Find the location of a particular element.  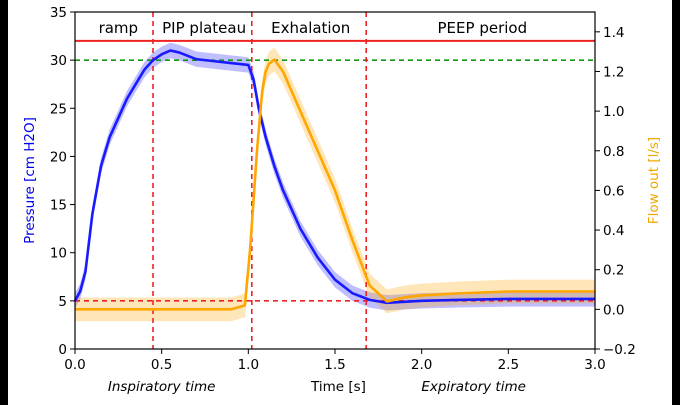

x-tick-label: 0.0 is located at coordinates (74, 365).